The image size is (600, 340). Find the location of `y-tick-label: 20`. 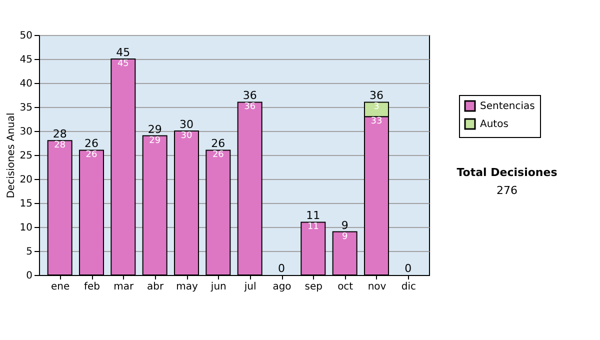

y-tick-label: 20 is located at coordinates (26, 180).